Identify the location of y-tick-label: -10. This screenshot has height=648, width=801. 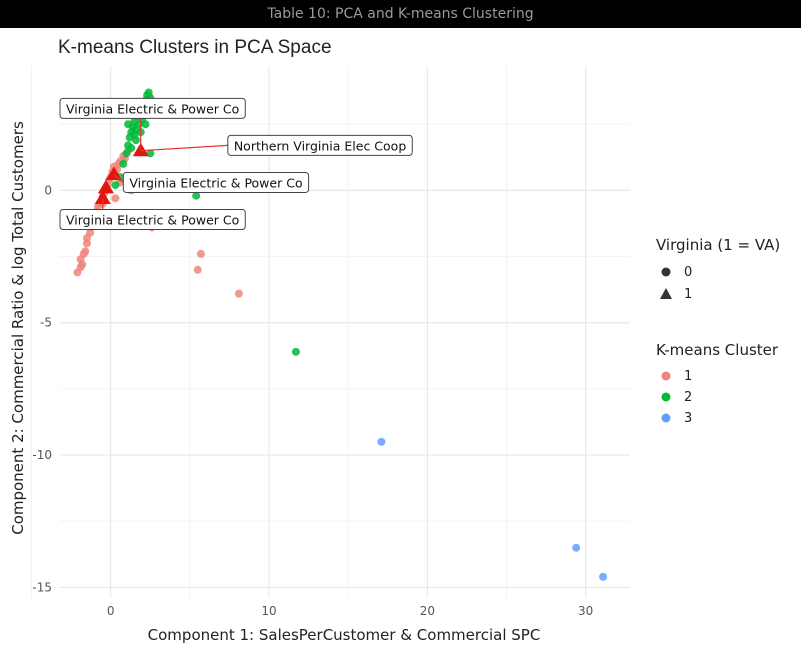
(42, 455).